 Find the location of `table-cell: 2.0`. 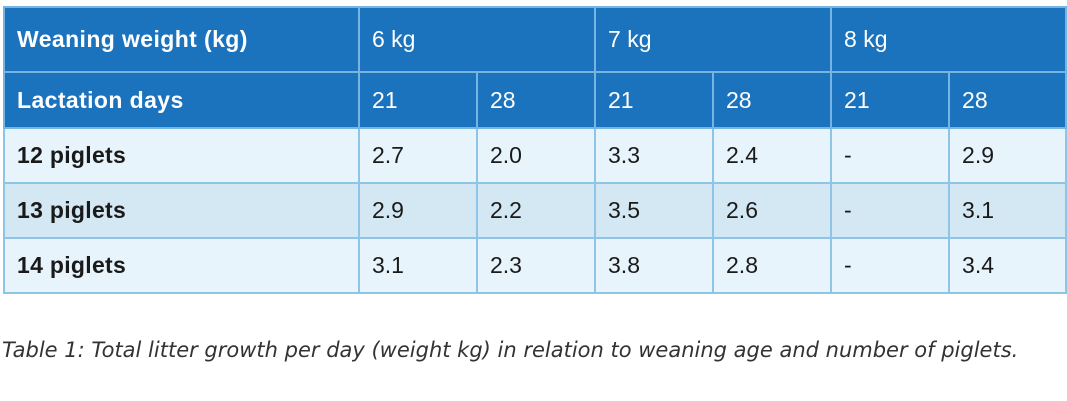

table-cell: 2.0 is located at coordinates (536, 155).